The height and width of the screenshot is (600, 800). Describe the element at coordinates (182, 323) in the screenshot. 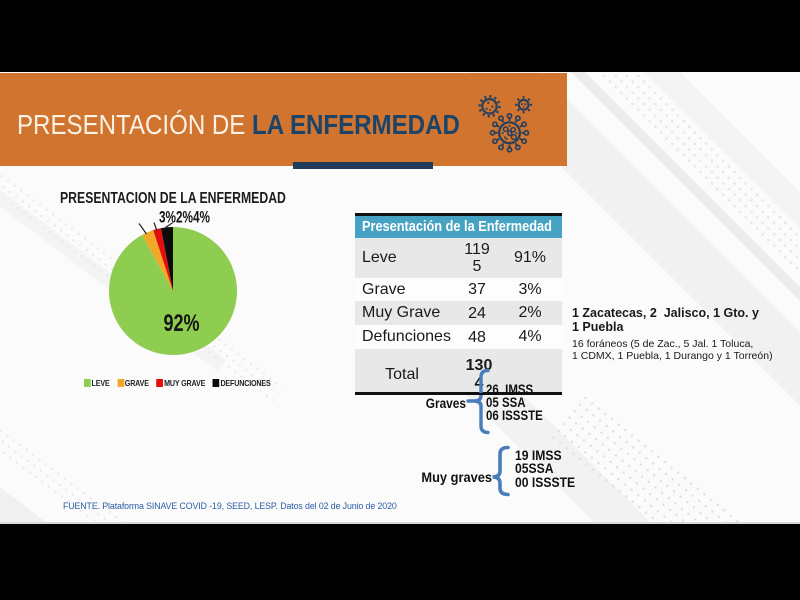

I see `svg-text: 92%` at that location.